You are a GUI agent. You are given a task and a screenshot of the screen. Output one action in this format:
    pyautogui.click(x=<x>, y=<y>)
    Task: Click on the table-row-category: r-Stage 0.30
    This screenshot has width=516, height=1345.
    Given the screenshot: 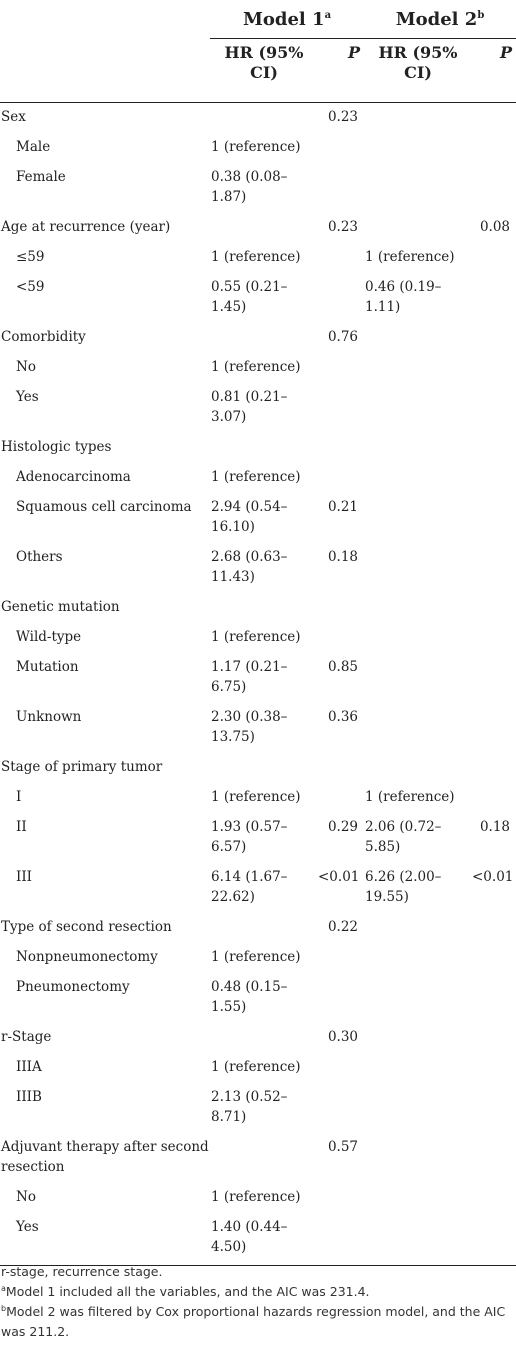 What is the action you would take?
    pyautogui.click(x=258, y=1038)
    